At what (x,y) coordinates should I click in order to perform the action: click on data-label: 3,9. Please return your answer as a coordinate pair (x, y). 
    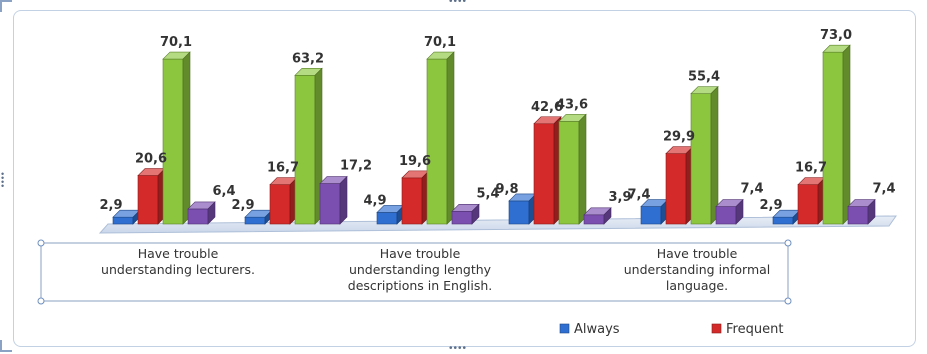
    Looking at the image, I should click on (619, 197).